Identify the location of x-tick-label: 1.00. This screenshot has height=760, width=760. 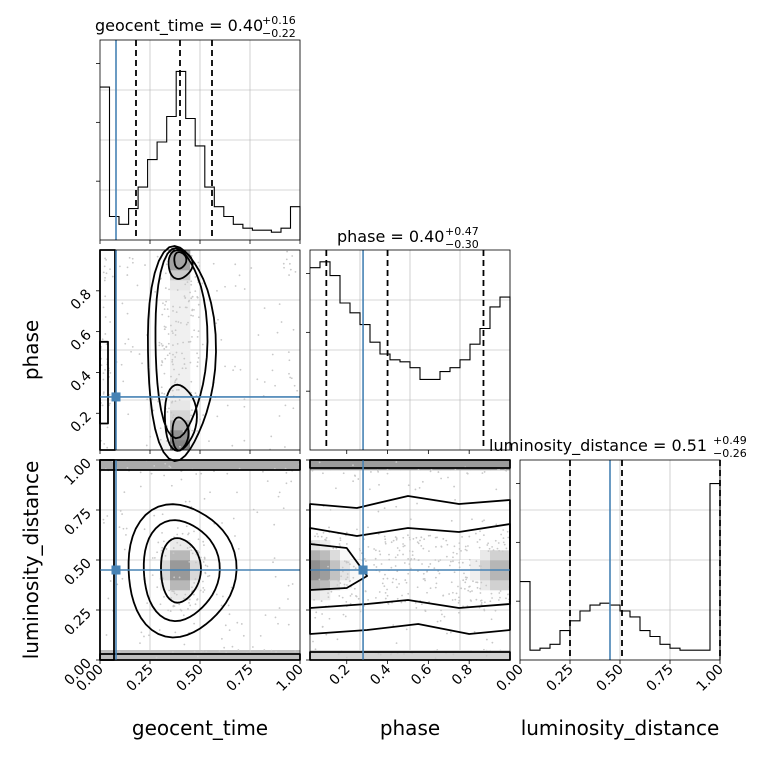
(709, 678).